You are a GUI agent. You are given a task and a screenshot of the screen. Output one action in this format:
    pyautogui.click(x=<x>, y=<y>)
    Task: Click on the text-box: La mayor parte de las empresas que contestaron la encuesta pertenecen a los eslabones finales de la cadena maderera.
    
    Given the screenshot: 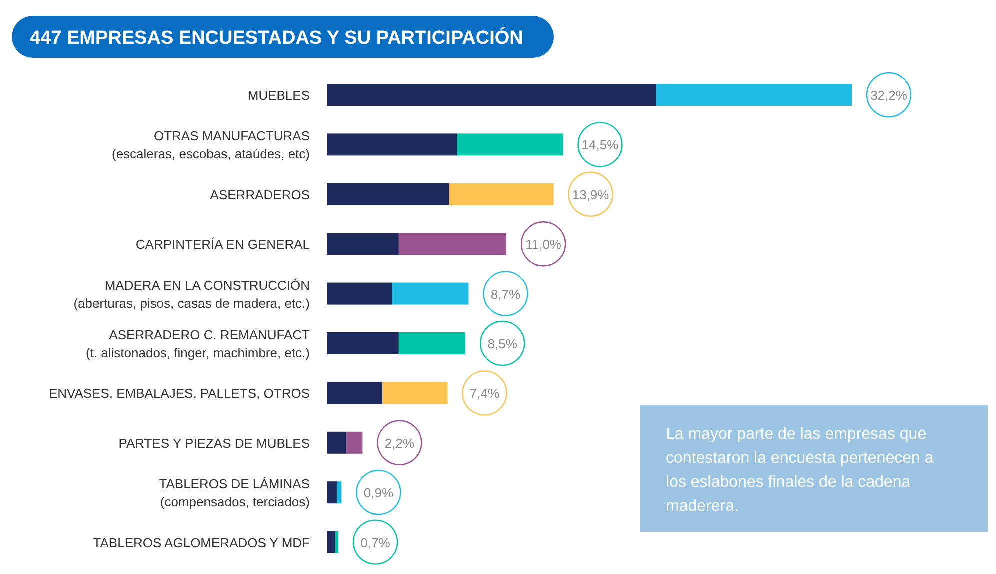 What is the action you would take?
    pyautogui.click(x=814, y=468)
    